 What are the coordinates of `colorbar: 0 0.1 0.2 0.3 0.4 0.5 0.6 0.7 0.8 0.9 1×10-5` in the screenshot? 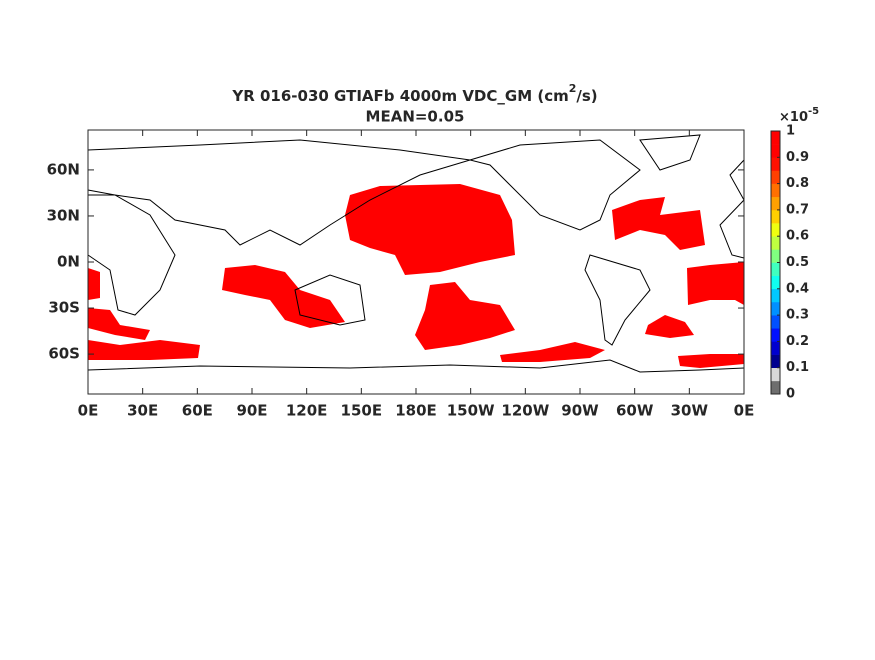 It's located at (794, 254).